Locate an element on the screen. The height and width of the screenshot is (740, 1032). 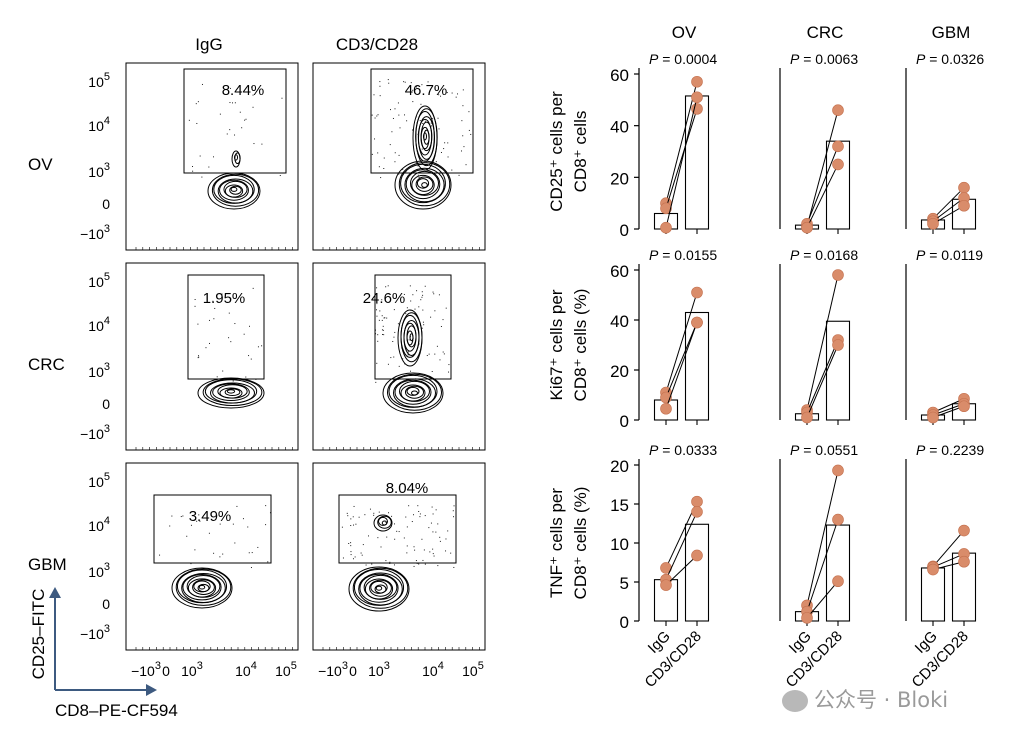
bar is located at coordinates (838, 185).